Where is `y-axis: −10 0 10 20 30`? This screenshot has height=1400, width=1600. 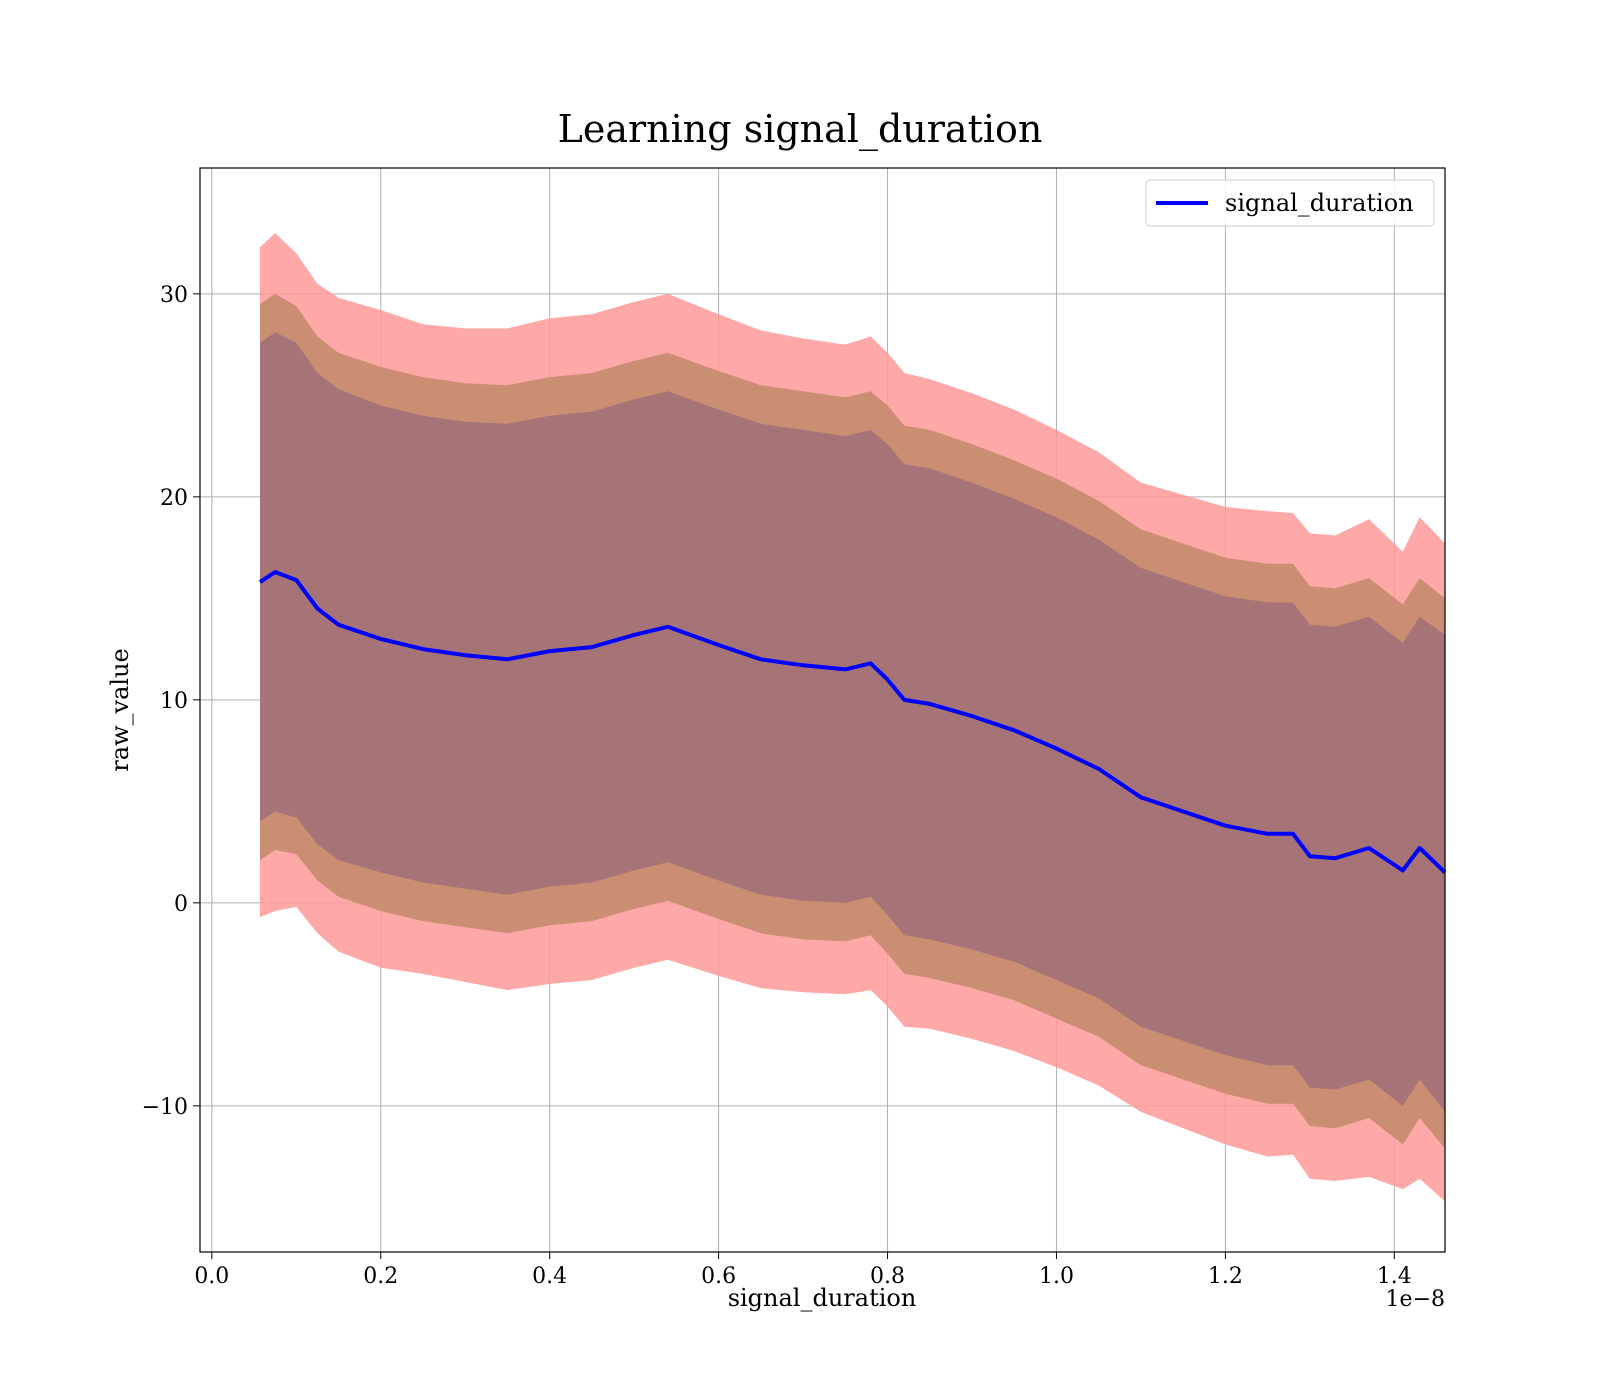
y-axis: −10 0 10 20 30 is located at coordinates (171, 701).